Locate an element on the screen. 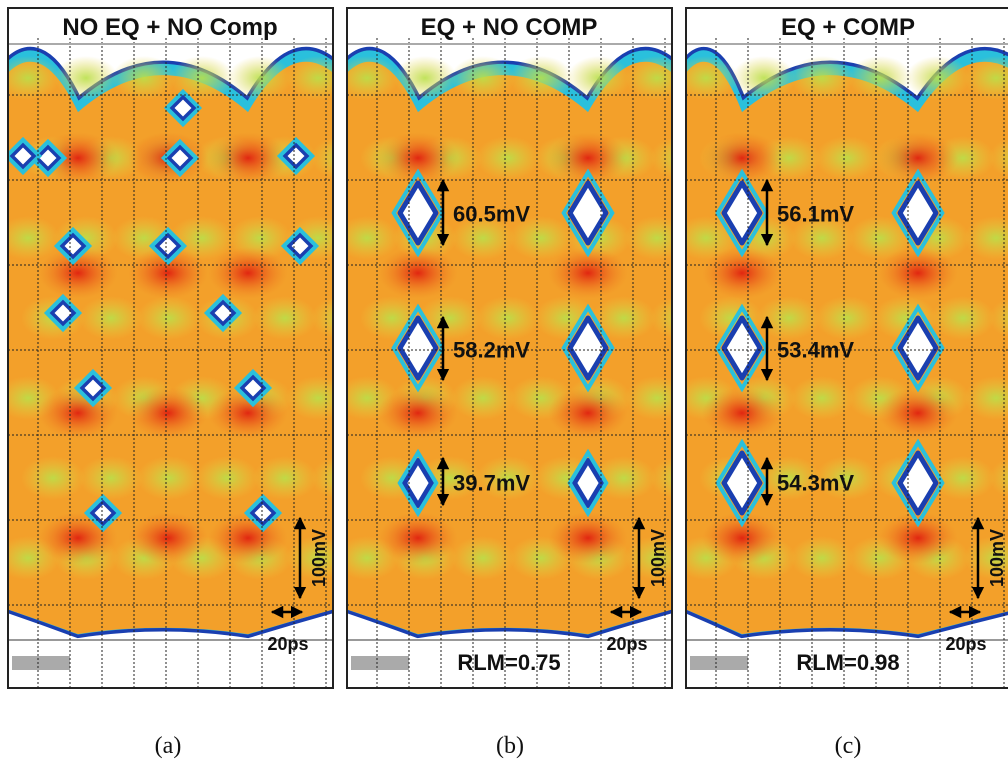 The height and width of the screenshot is (761, 1008). panel-caption: (c) is located at coordinates (848, 746).